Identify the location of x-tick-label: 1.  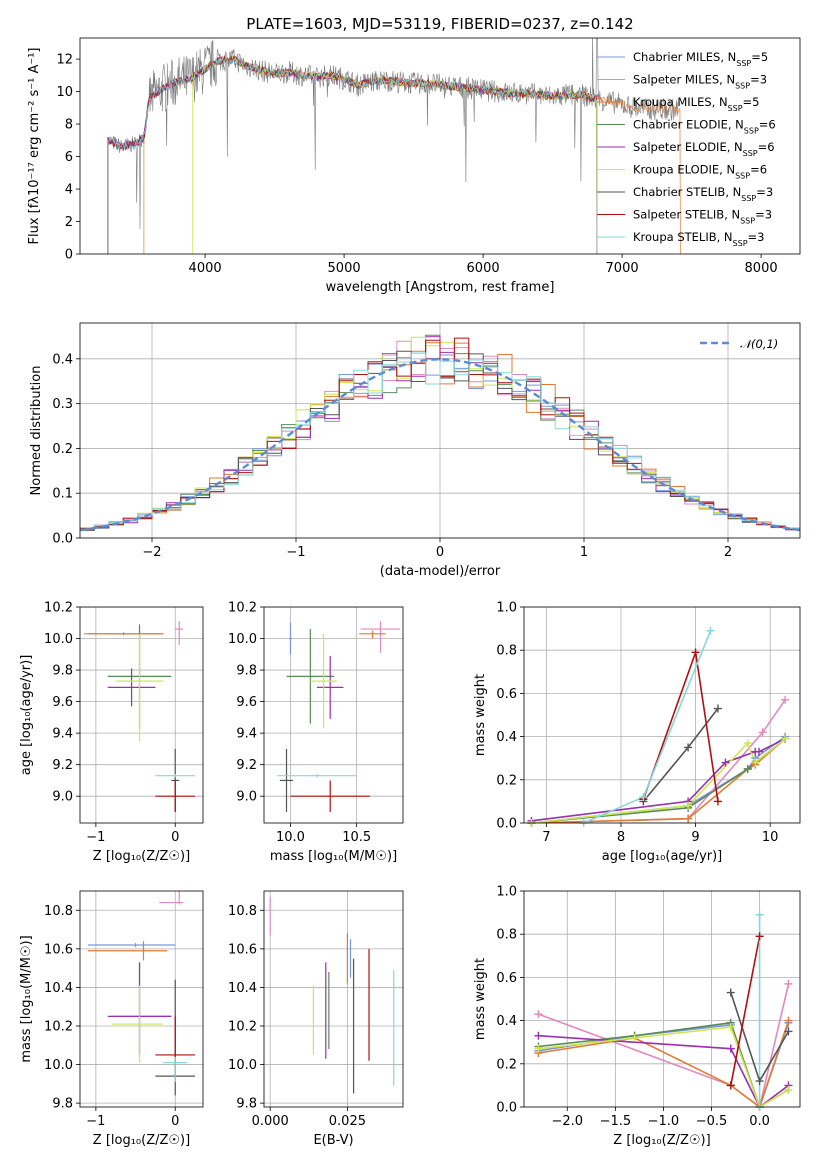
(584, 552).